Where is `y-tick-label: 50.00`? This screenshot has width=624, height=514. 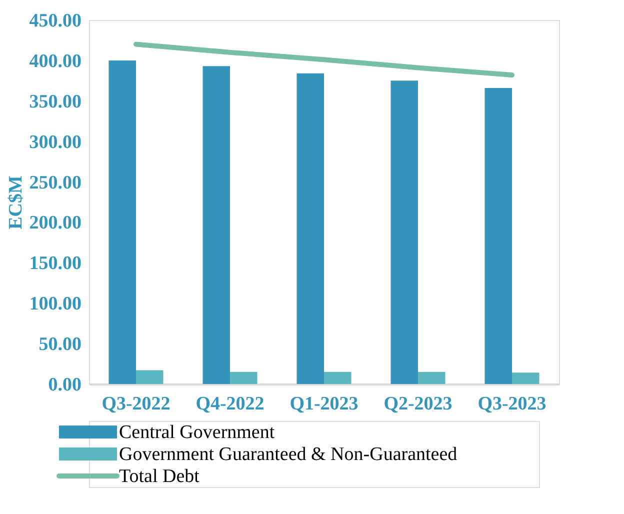
y-tick-label: 50.00 is located at coordinates (60, 345).